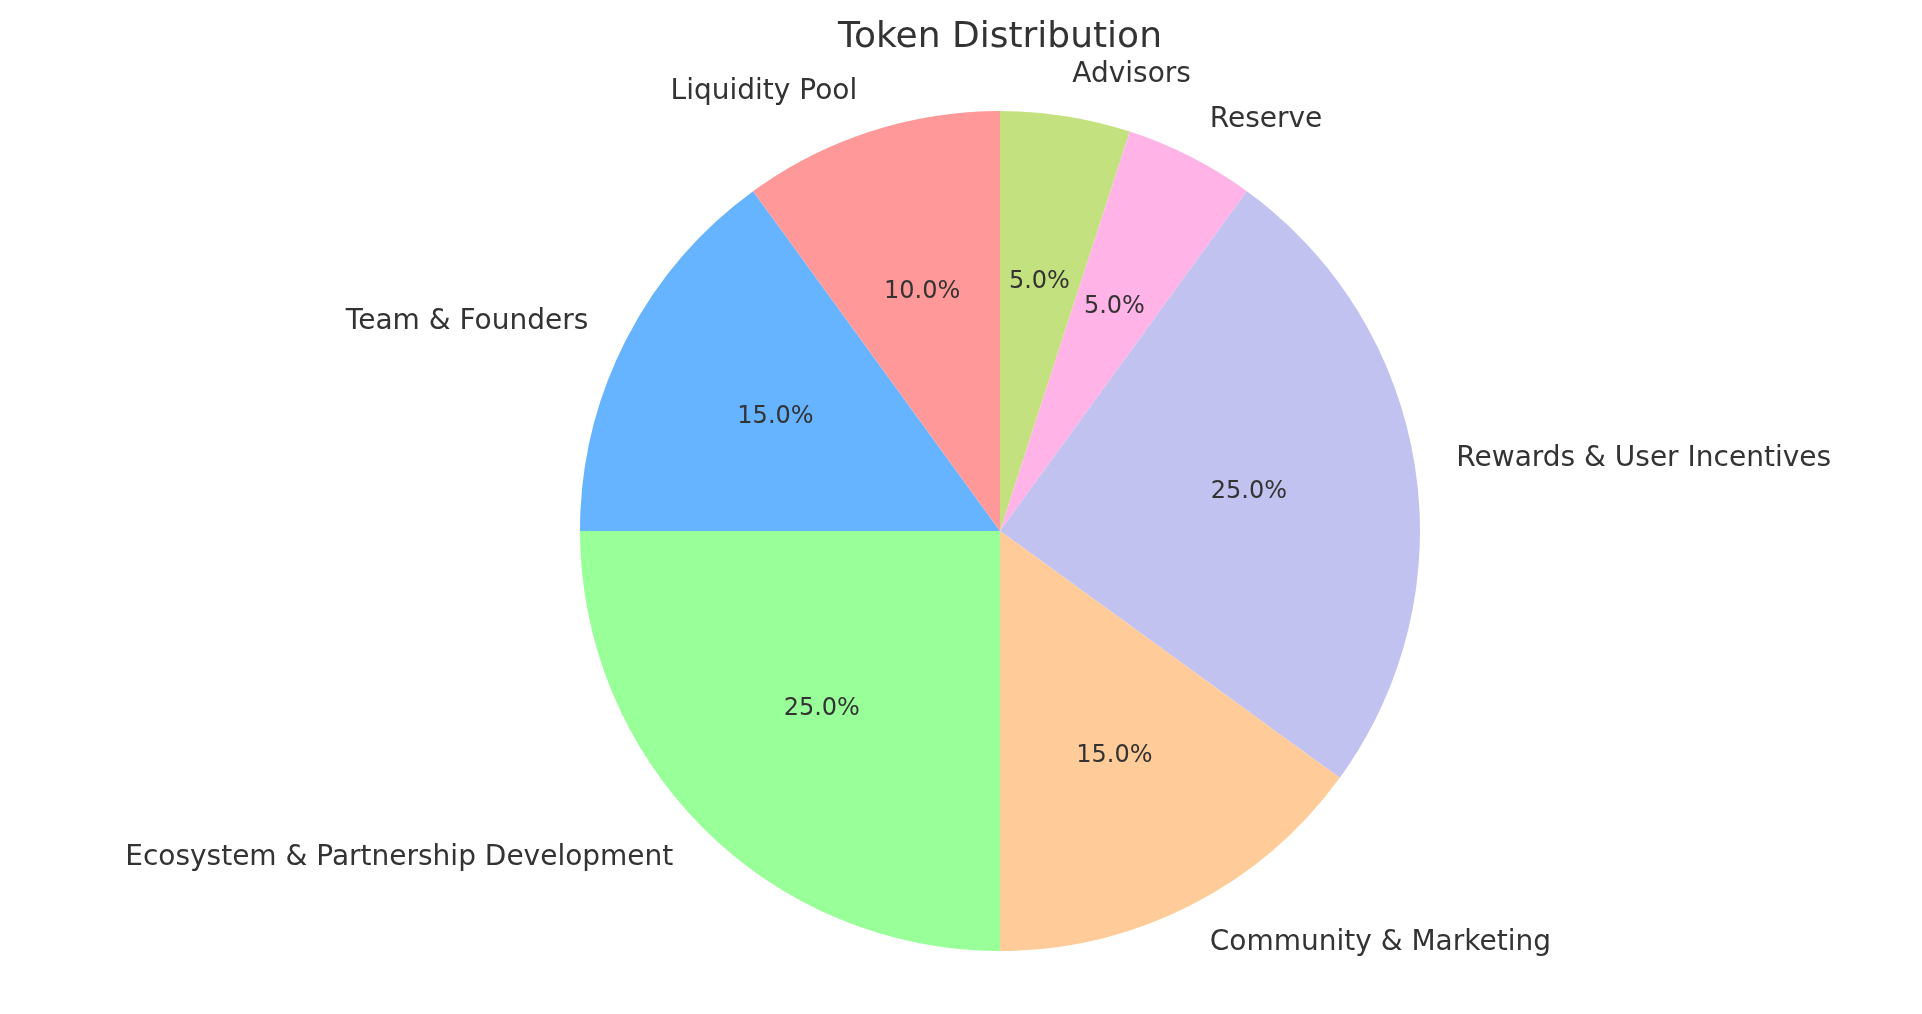  Describe the element at coordinates (1266, 117) in the screenshot. I see `slice-label: Reserve` at that location.